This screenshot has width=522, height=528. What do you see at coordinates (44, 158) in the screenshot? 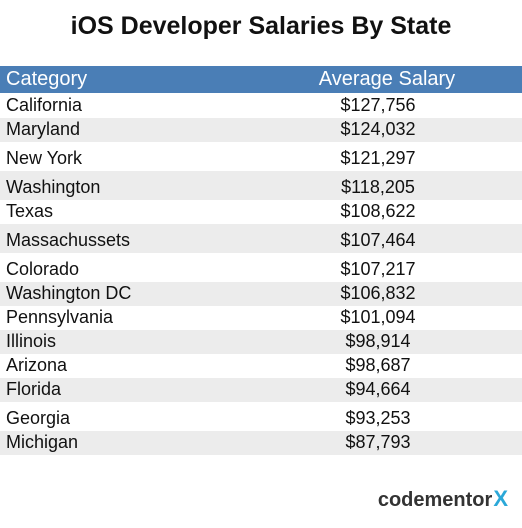
I see `row-category: New York` at bounding box center [44, 158].